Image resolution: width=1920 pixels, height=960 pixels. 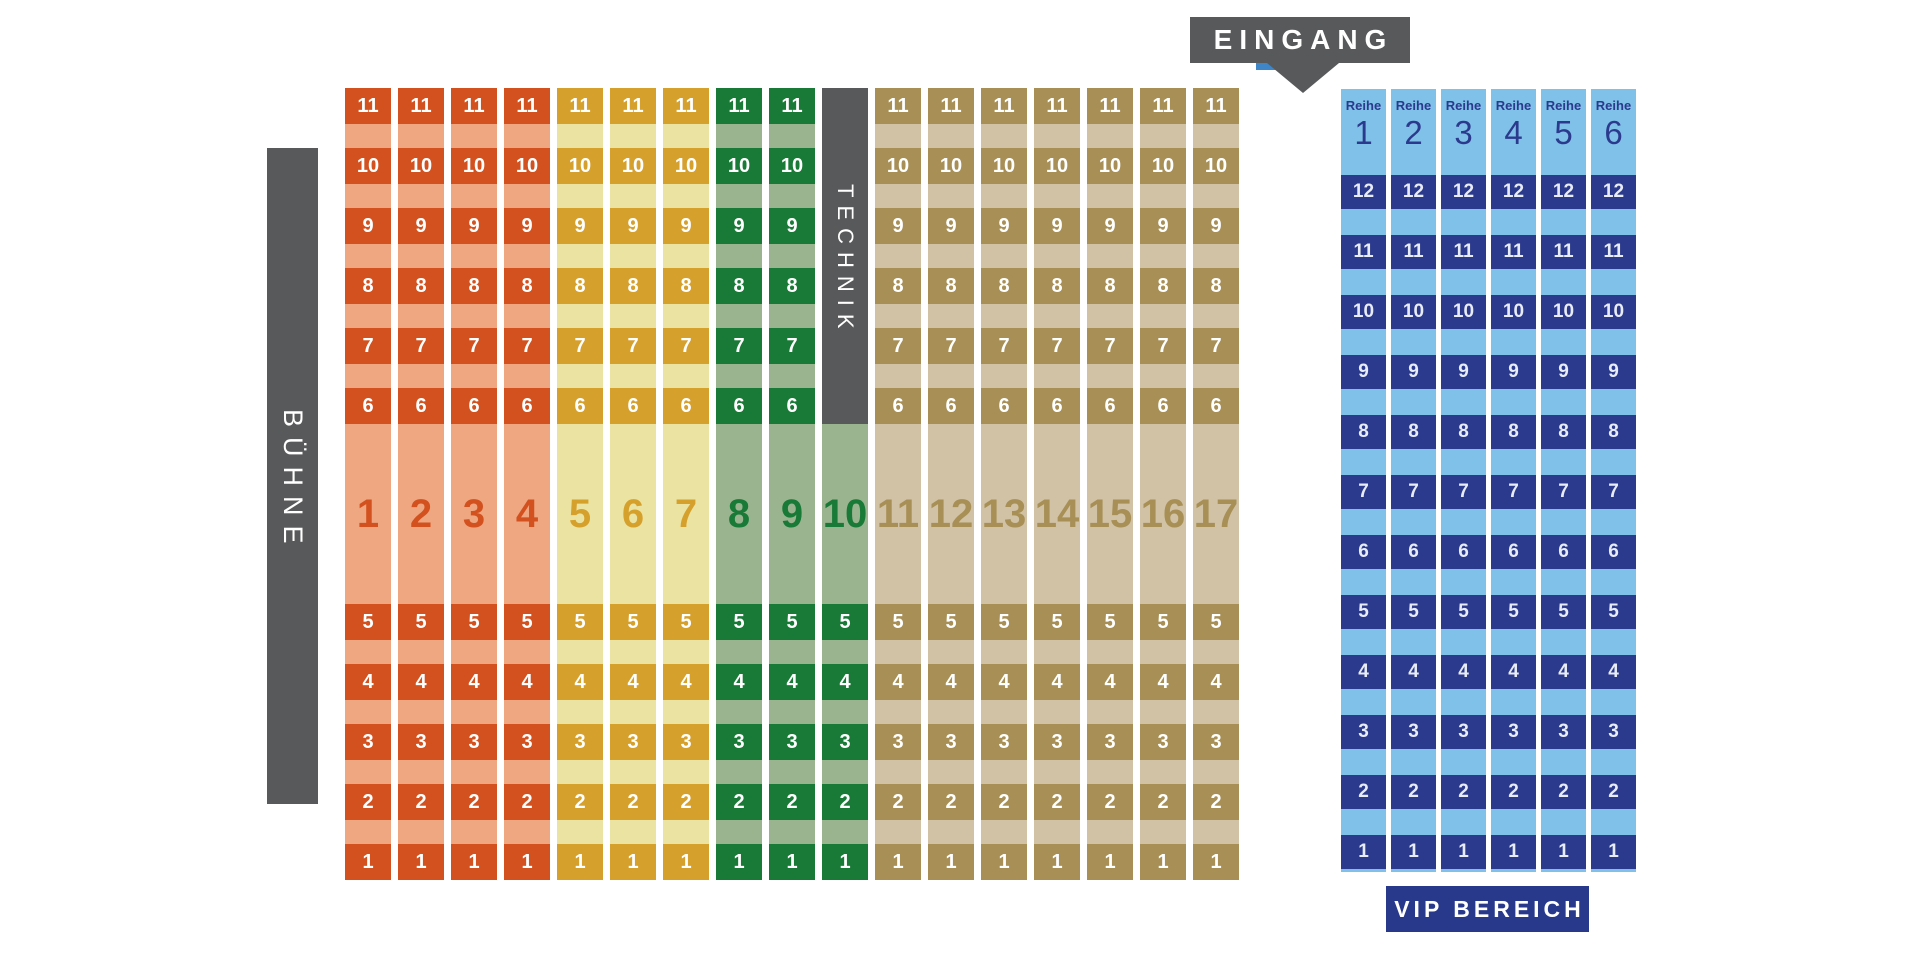 What do you see at coordinates (898, 106) in the screenshot?
I see `seat-11-11: 11` at bounding box center [898, 106].